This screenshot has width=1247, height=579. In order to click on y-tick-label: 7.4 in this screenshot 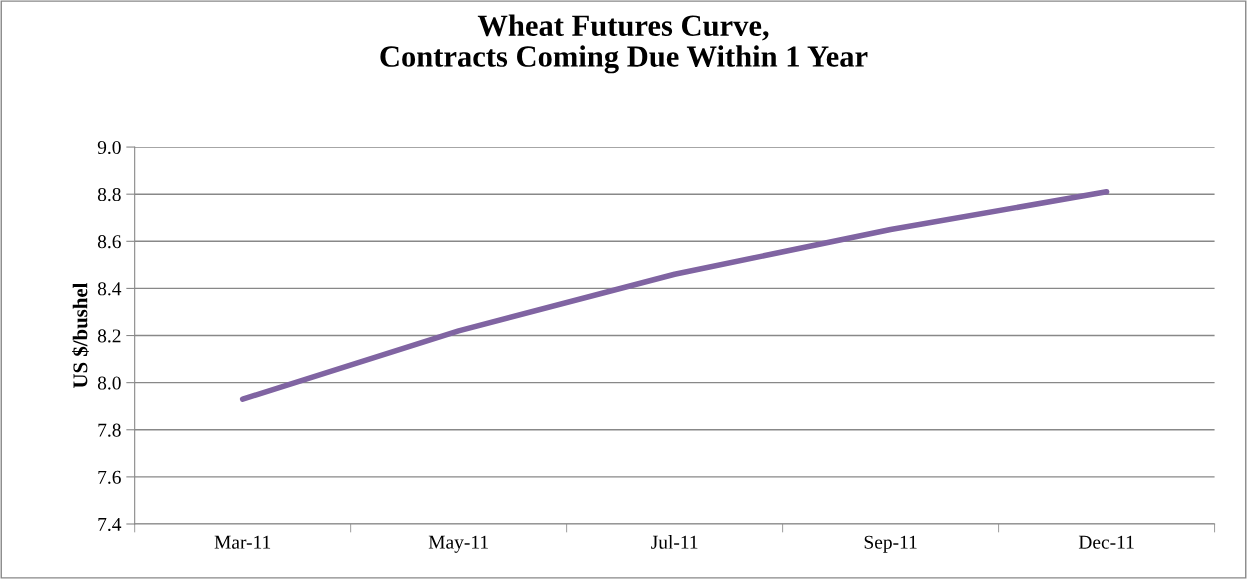, I will do `click(110, 524)`.